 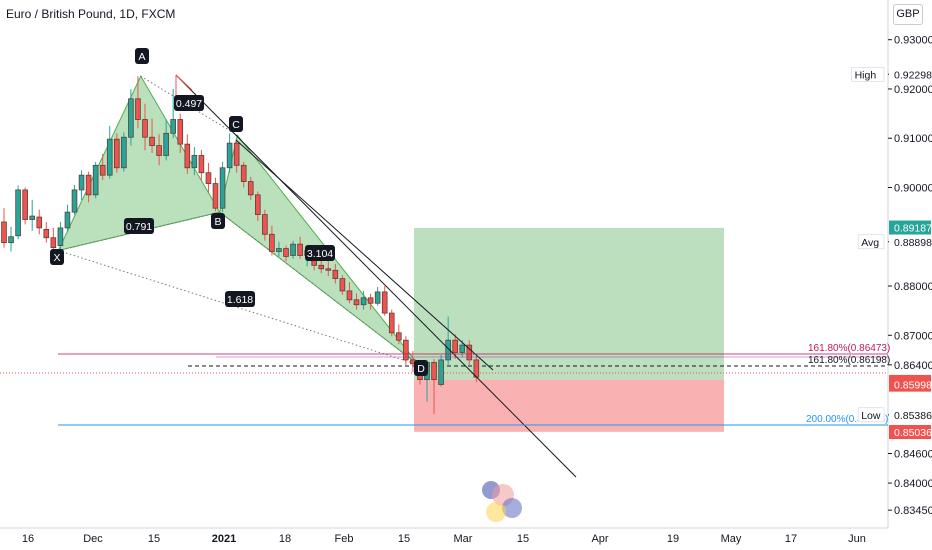 I want to click on price-tag-value: 0.85998, so click(x=913, y=386).